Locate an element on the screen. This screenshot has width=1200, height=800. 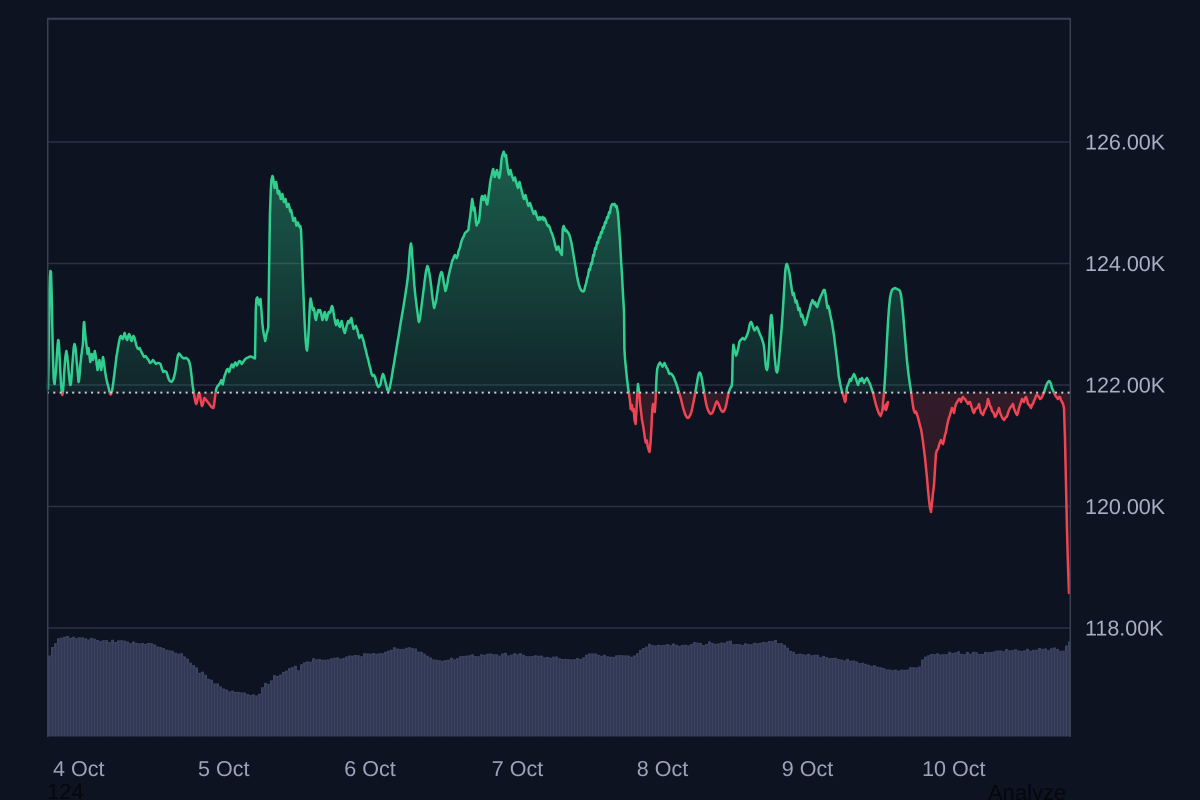
svg-text: 7 Oct is located at coordinates (517, 769).